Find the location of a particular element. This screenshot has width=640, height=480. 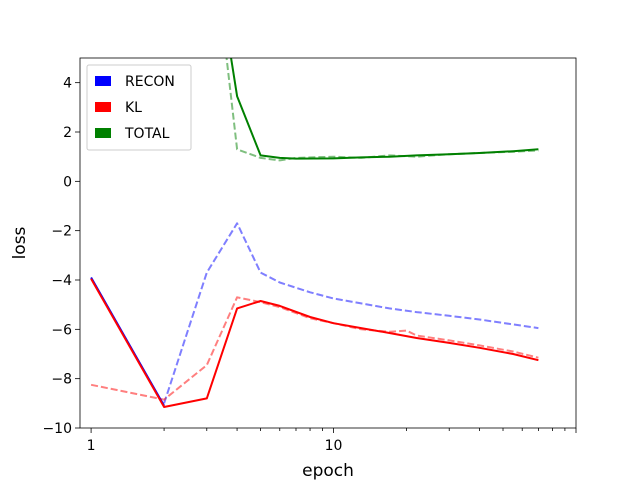

y-axis: −10 −8 −6 −4 −2 0 2 4 is located at coordinates (61, 256).